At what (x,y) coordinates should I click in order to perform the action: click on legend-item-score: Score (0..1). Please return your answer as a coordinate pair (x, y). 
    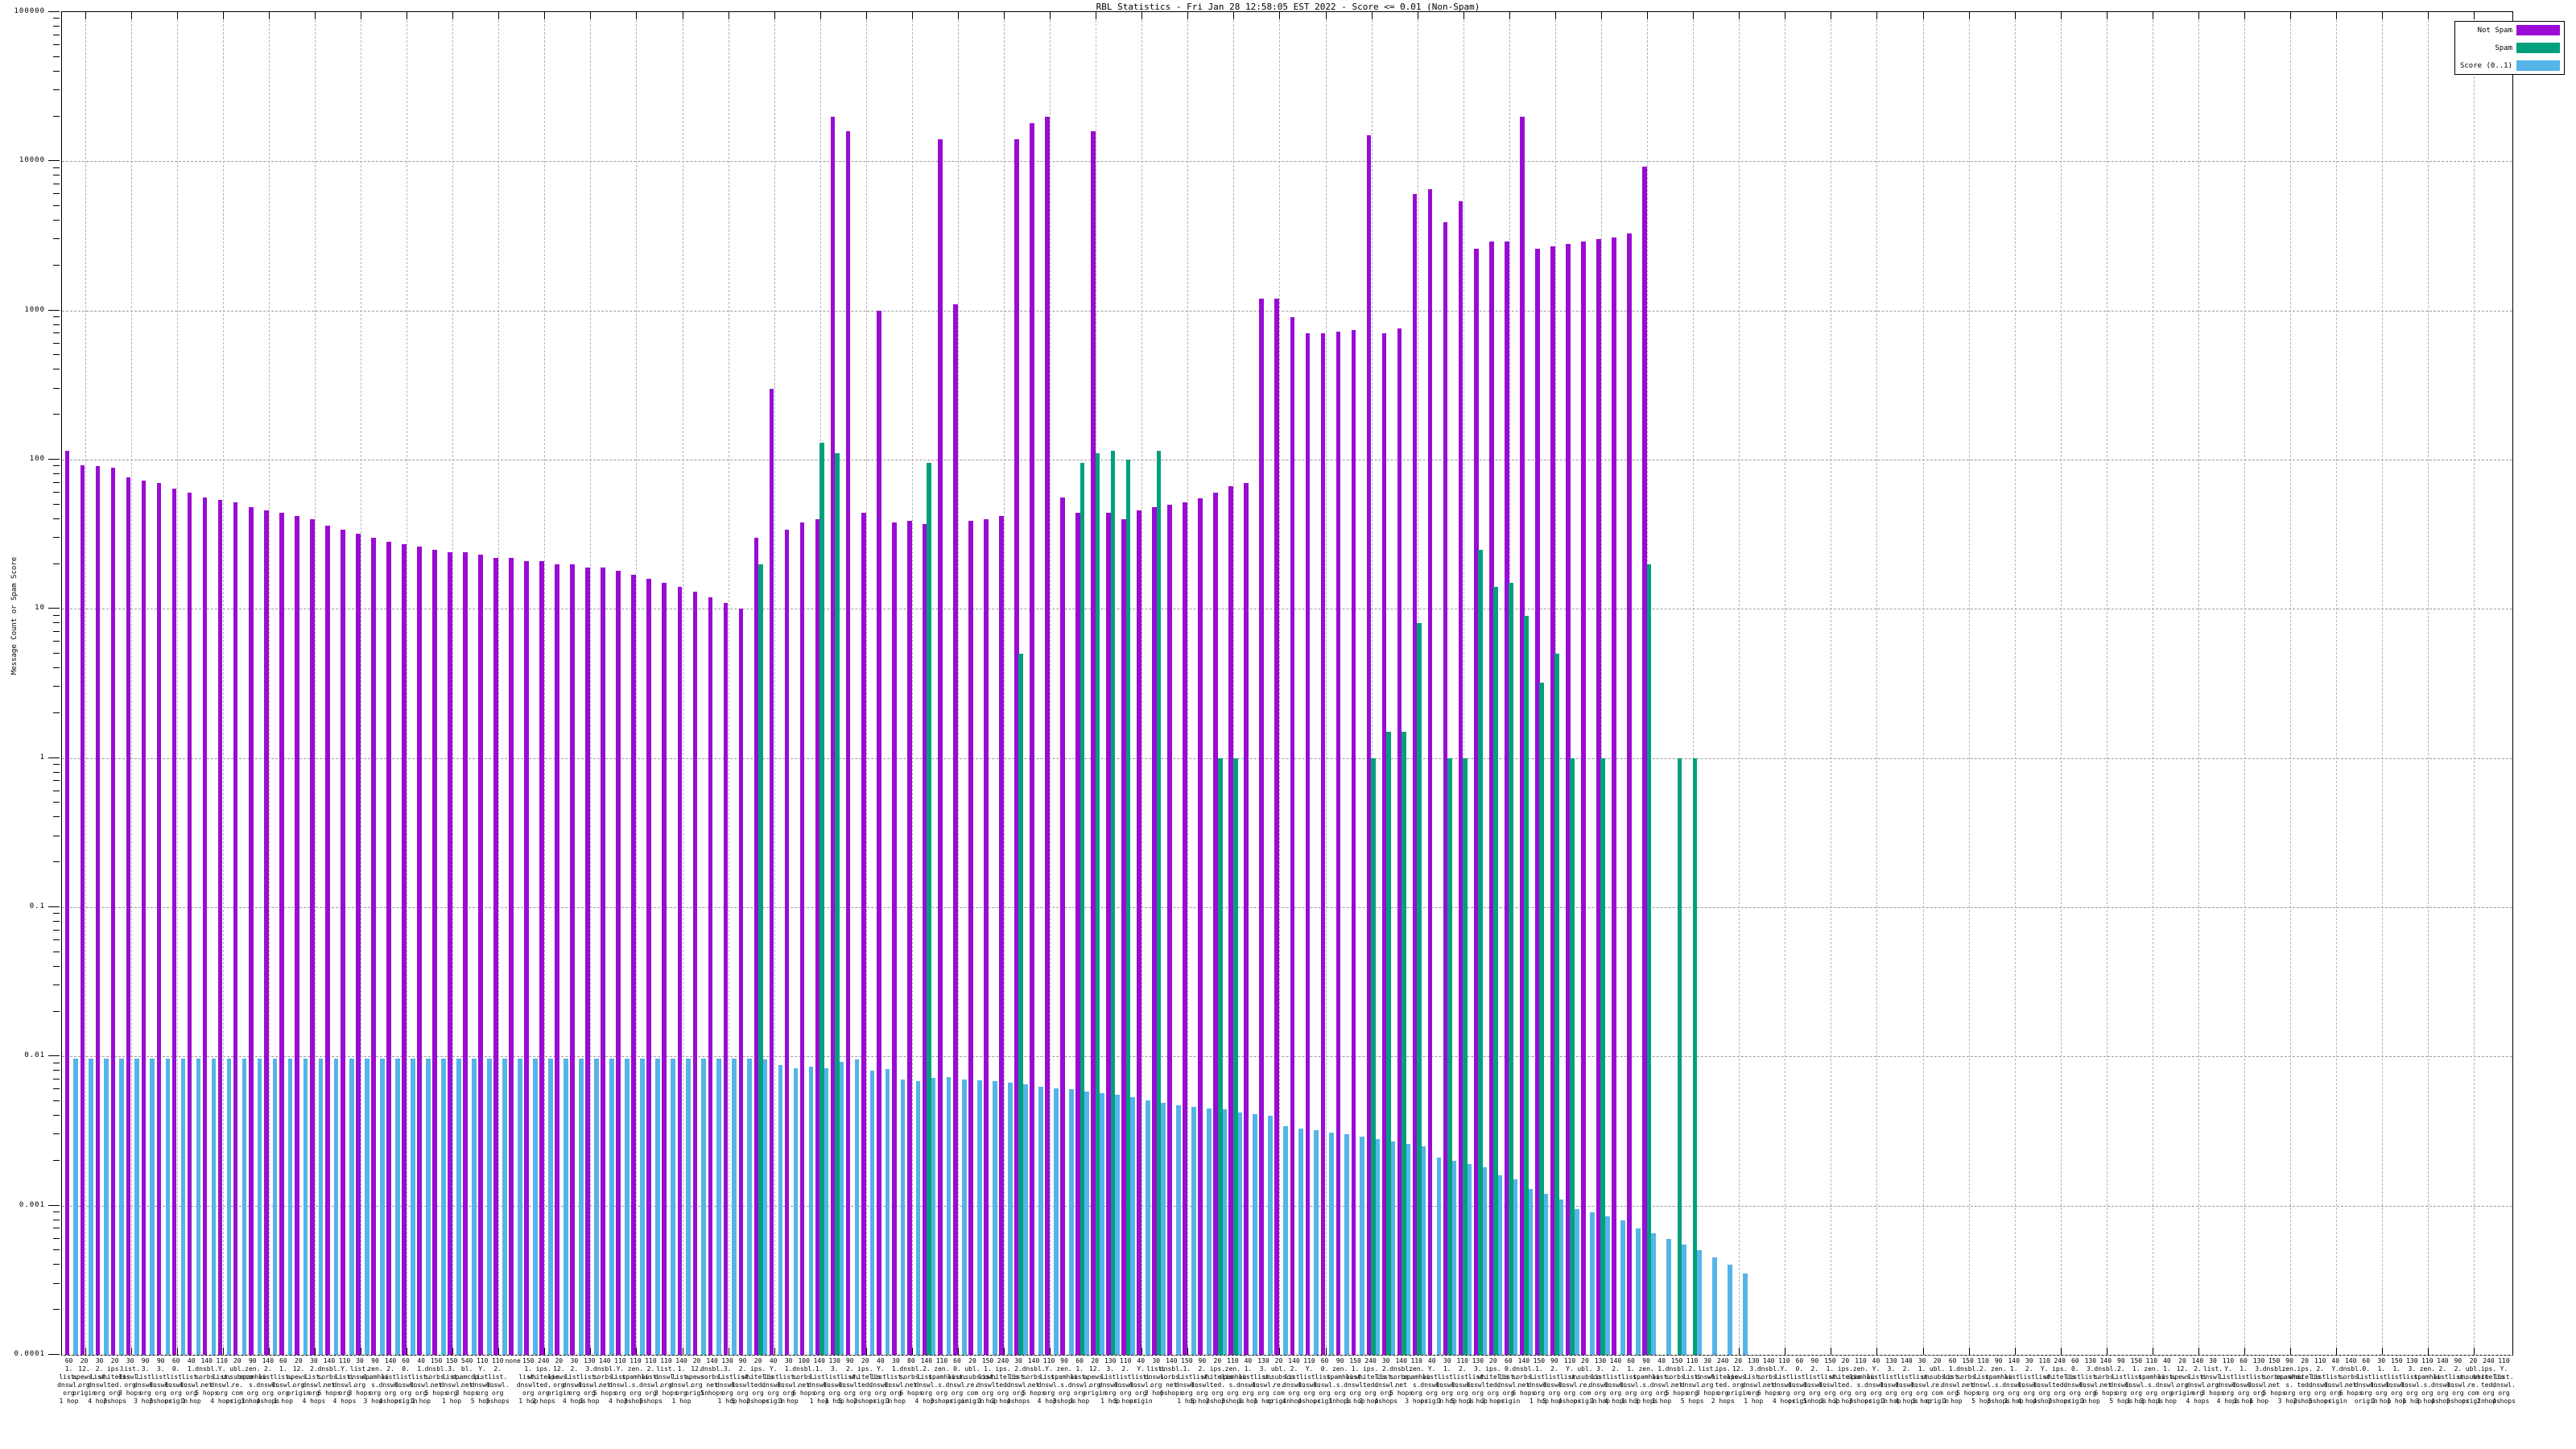
    Looking at the image, I should click on (2510, 65).